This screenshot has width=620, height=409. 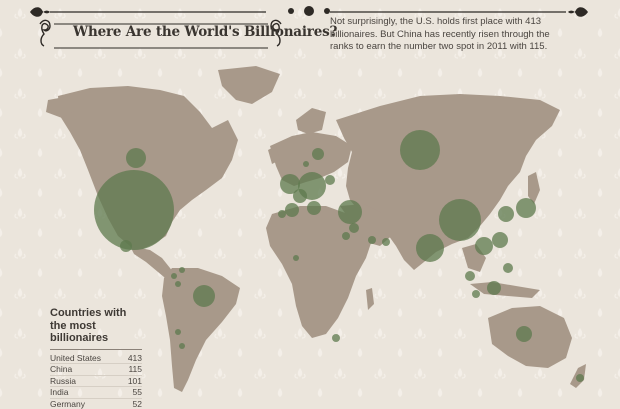 I want to click on bubble-spain, so click(x=292, y=210).